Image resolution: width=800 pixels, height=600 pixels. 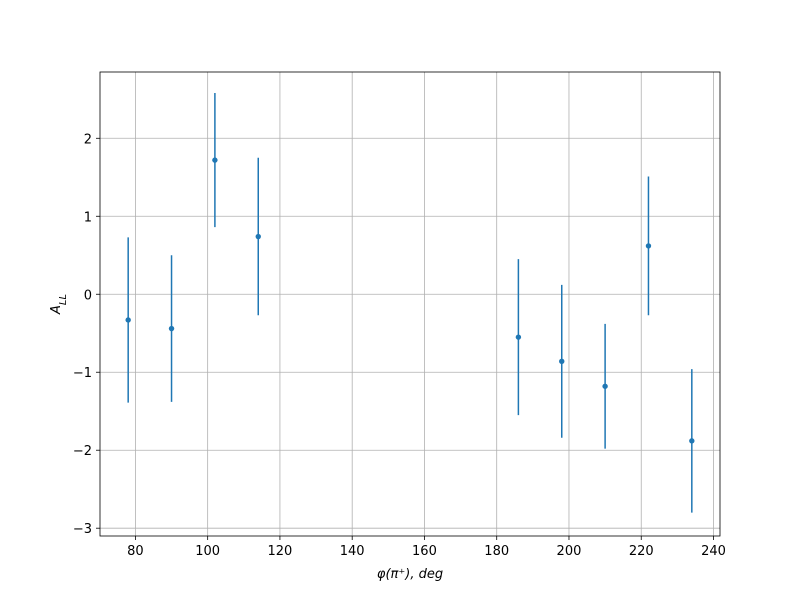 What do you see at coordinates (352, 551) in the screenshot?
I see `x-tick-label: 140` at bounding box center [352, 551].